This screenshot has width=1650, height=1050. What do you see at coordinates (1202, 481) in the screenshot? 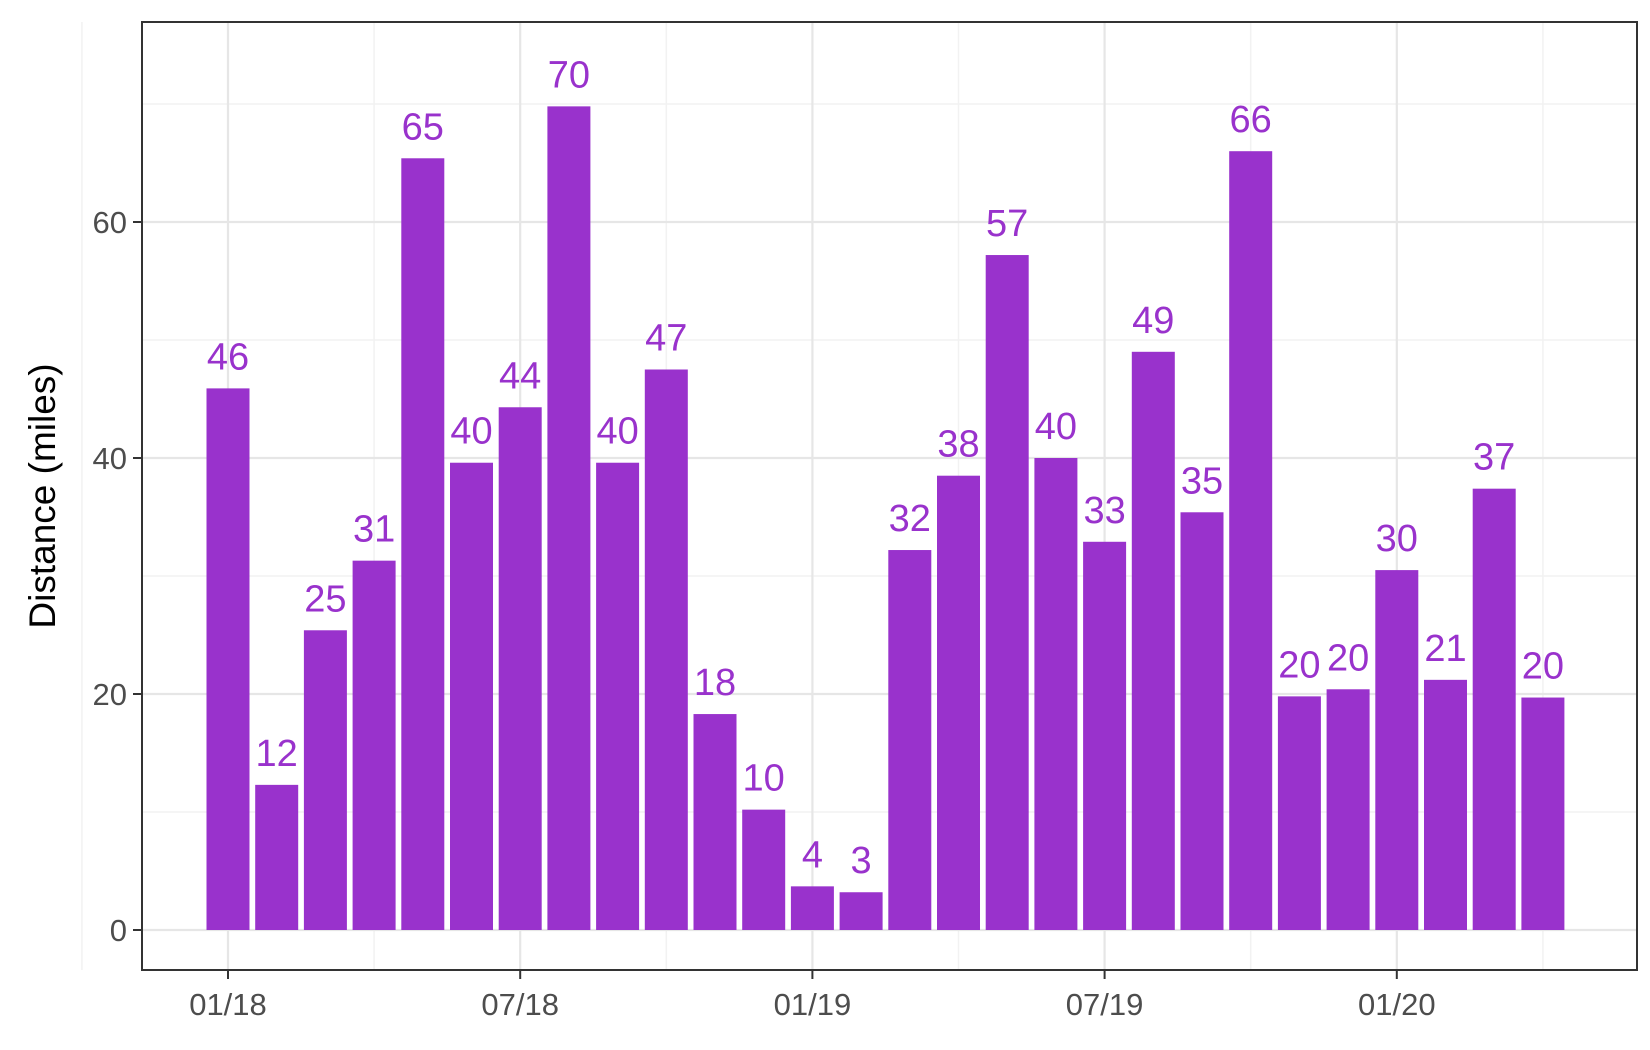
I see `bar-value-label: 35` at bounding box center [1202, 481].